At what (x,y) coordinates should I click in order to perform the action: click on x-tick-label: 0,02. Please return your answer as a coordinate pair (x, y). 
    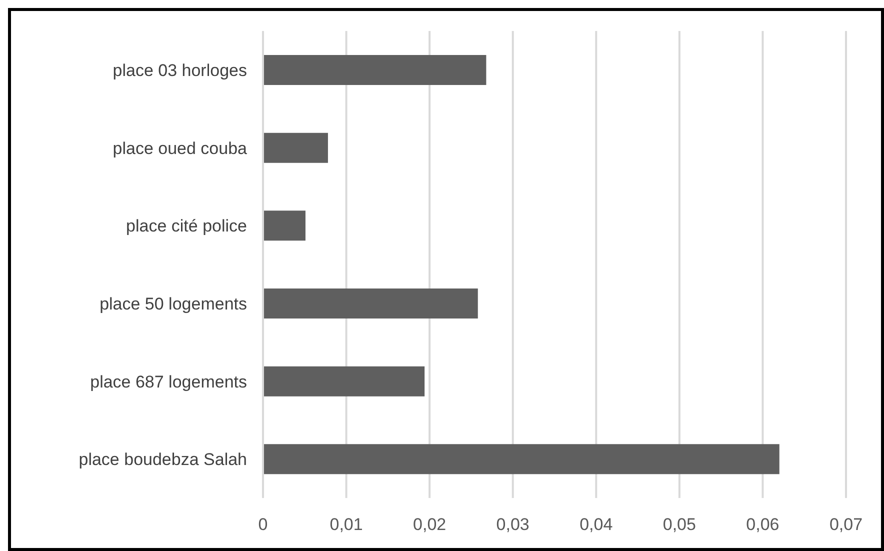
    Looking at the image, I should click on (429, 524).